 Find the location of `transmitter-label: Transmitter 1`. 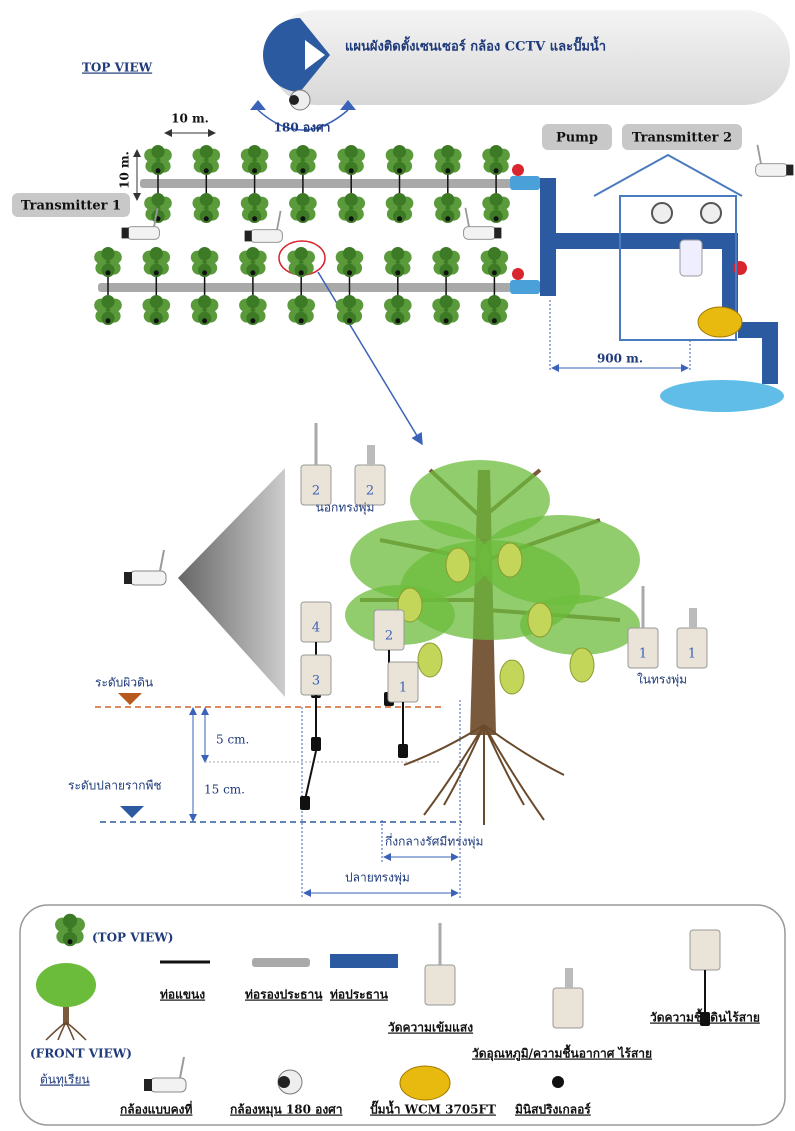

transmitter-label: Transmitter 1 is located at coordinates (71, 206).